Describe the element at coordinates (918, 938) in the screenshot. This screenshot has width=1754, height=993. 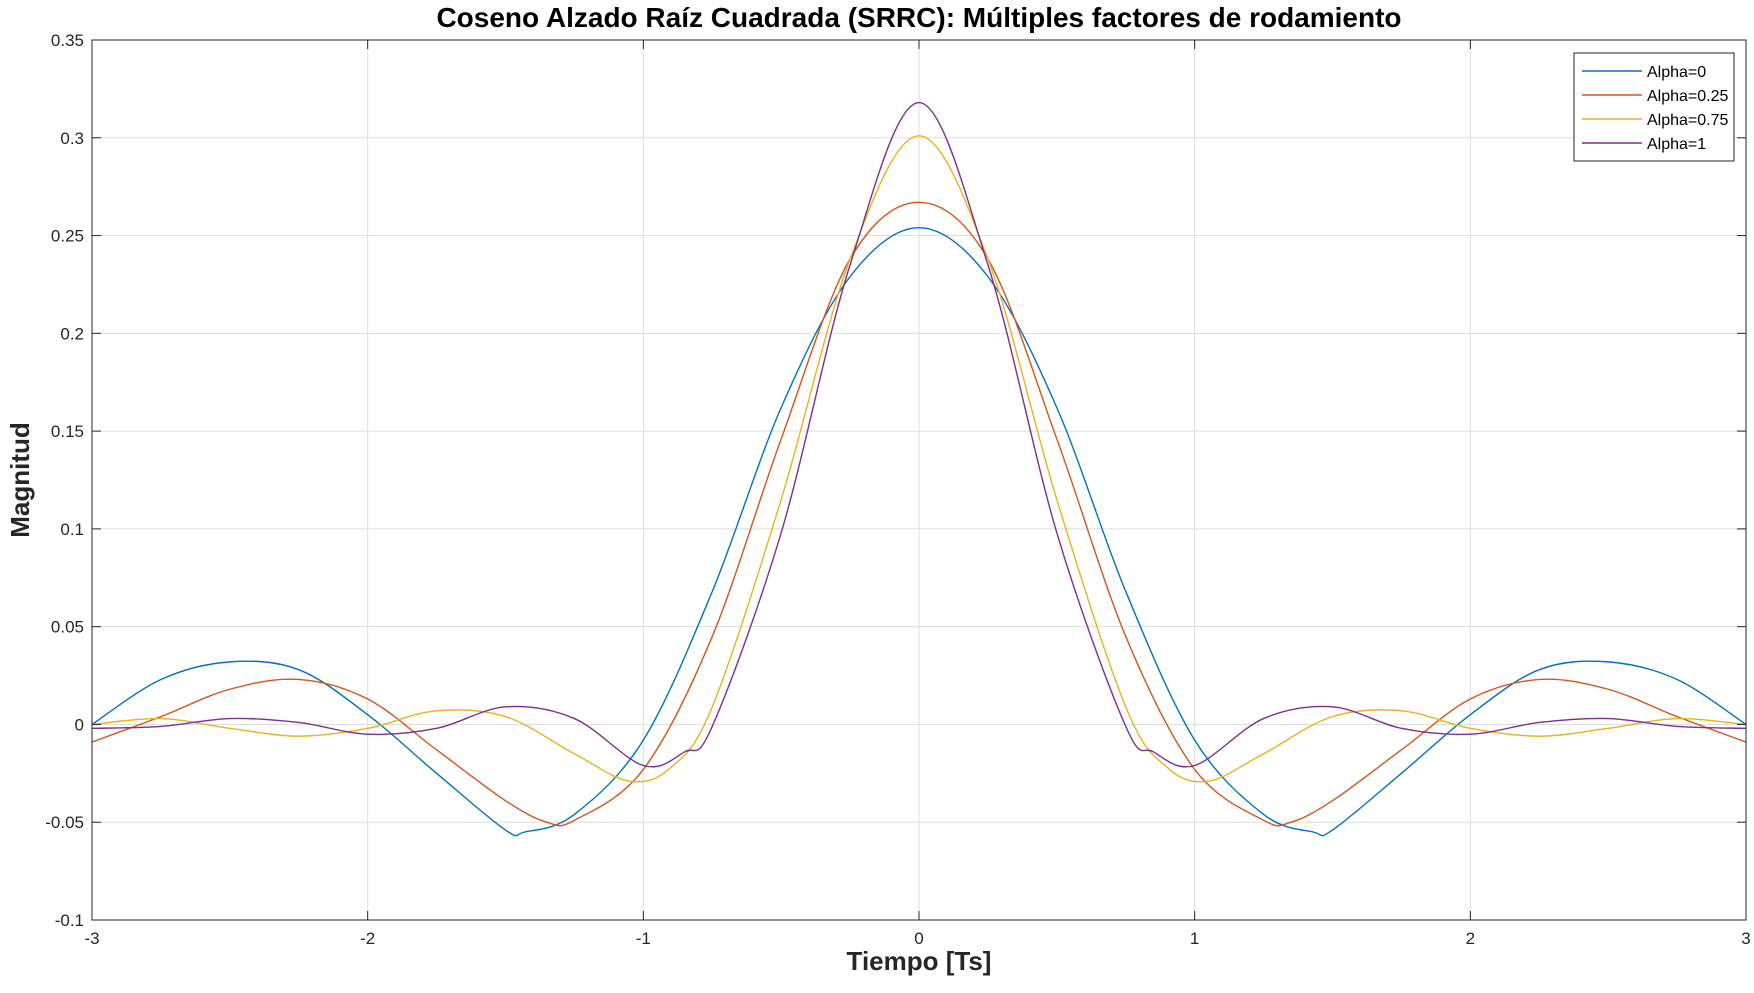
I see `x-tick-label: 0` at that location.